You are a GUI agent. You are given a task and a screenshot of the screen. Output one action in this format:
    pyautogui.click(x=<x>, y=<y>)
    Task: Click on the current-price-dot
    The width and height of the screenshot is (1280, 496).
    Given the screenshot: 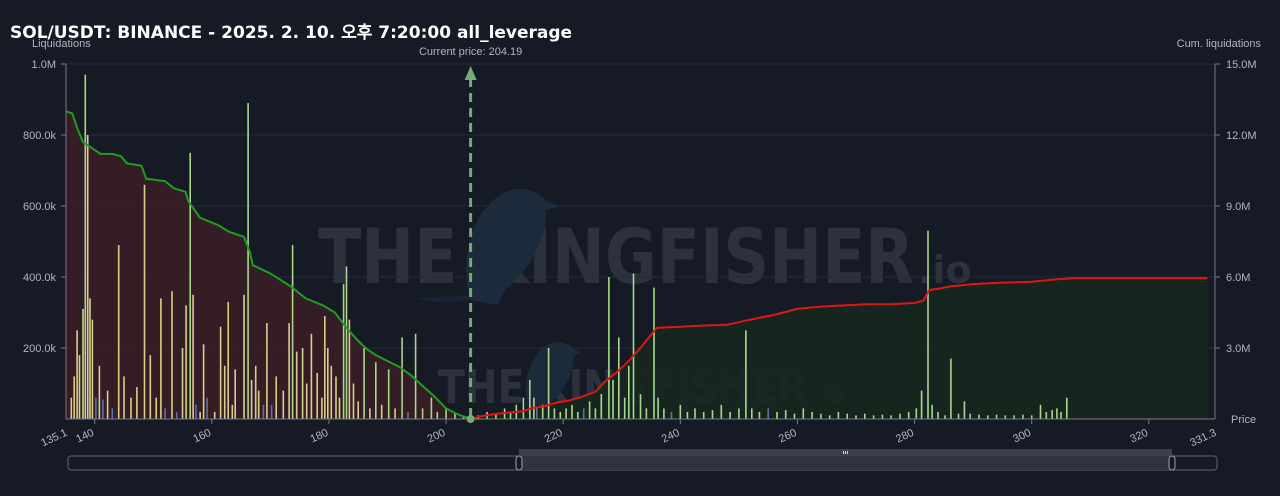 What is the action you would take?
    pyautogui.click(x=470, y=419)
    